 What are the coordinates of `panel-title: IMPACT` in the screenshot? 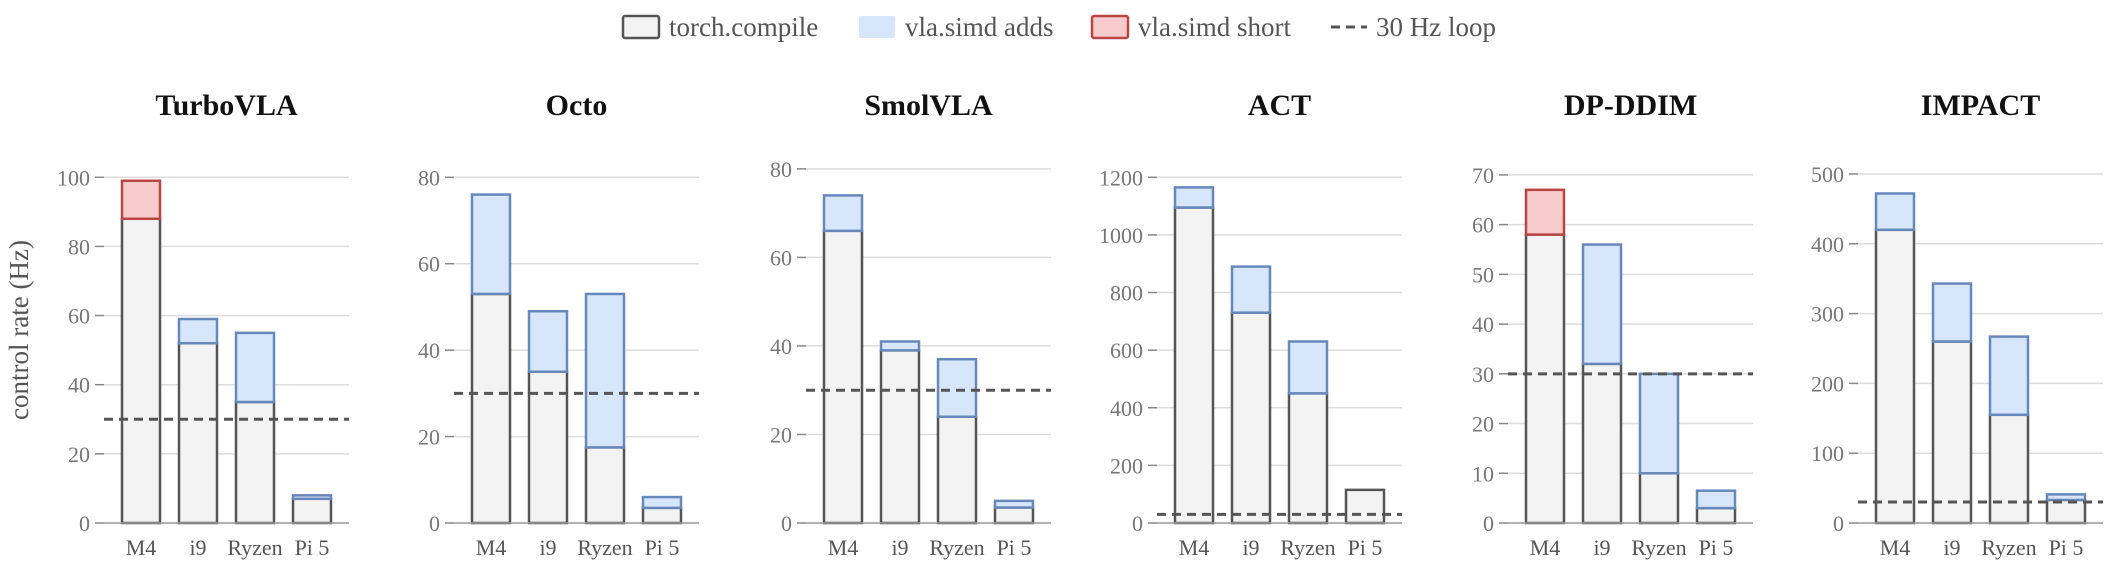 It's located at (1980, 105).